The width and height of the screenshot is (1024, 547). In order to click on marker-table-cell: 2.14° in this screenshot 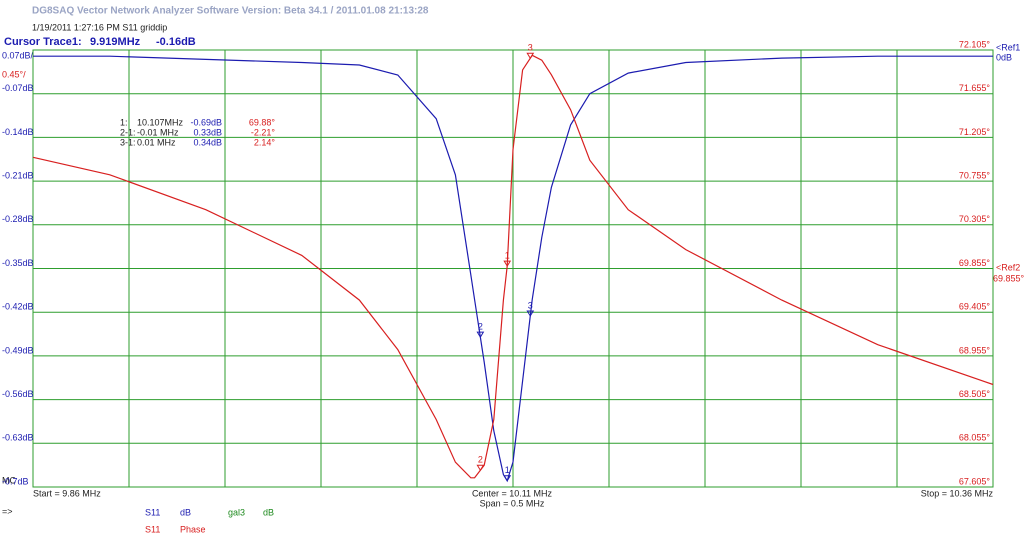, I will do `click(265, 142)`.